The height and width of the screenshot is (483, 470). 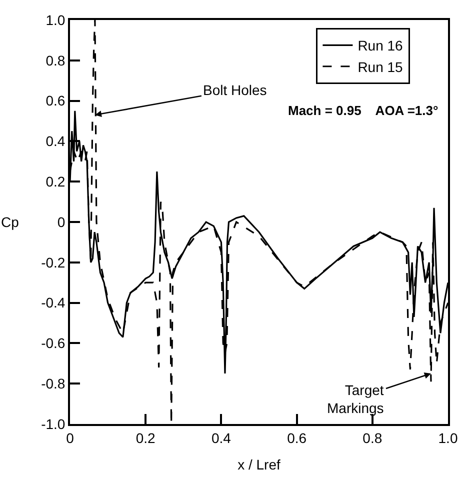 What do you see at coordinates (10, 222) in the screenshot?
I see `y-axis-title: Cp` at bounding box center [10, 222].